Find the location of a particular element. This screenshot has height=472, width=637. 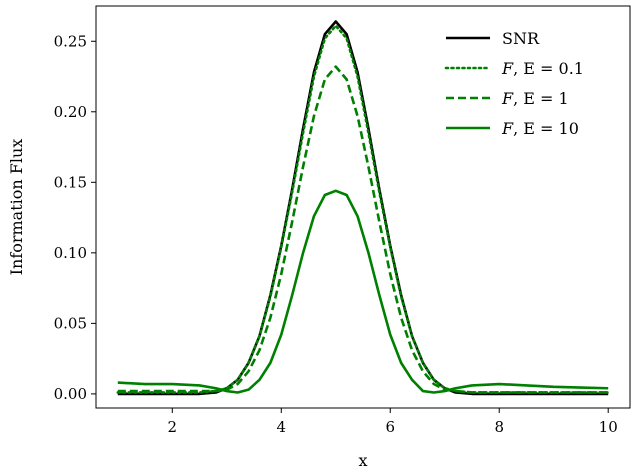

y-axis-label: Information Flux is located at coordinates (16, 207).